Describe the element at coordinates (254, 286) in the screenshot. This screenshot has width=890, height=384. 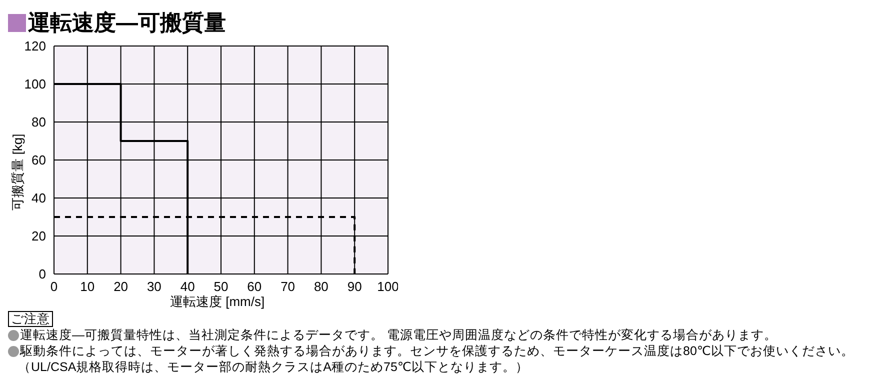
I see `x-tick-label: 60` at that location.